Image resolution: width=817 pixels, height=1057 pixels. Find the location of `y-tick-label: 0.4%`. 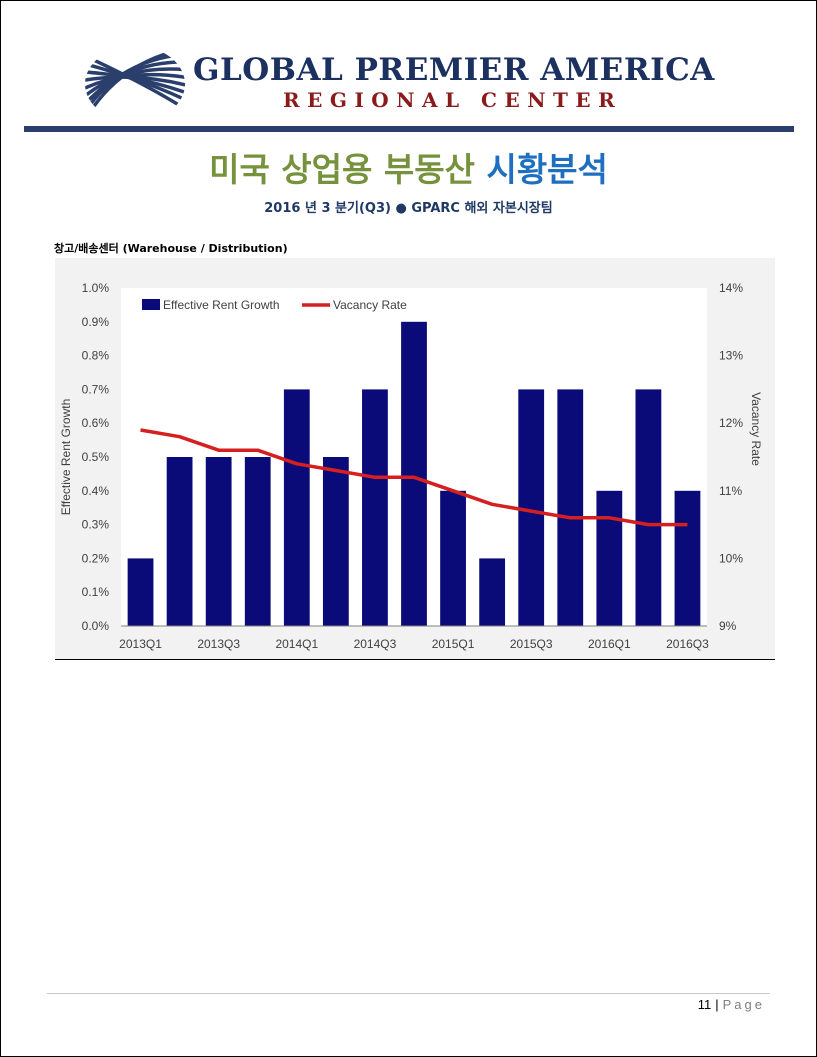

y-tick-label: 0.4% is located at coordinates (96, 491).